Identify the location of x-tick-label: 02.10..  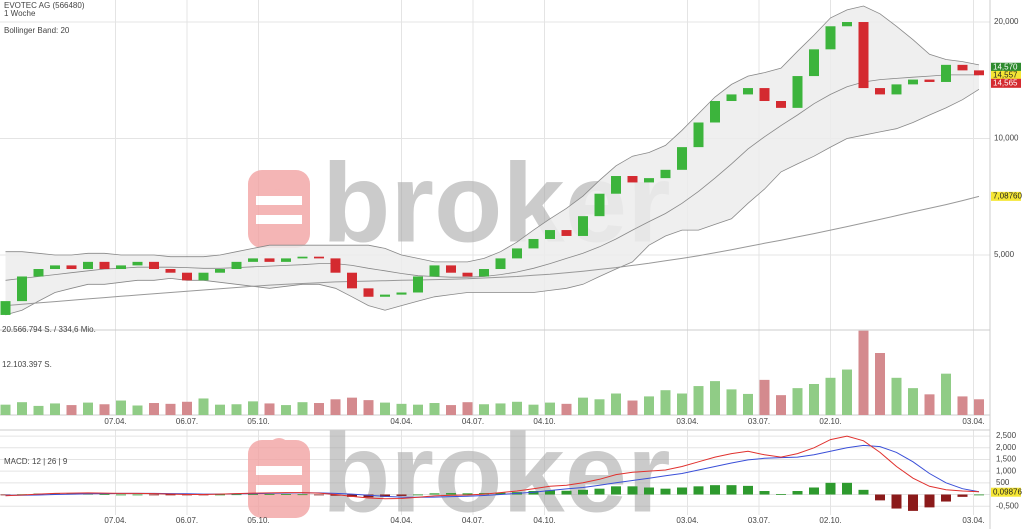
(830, 421).